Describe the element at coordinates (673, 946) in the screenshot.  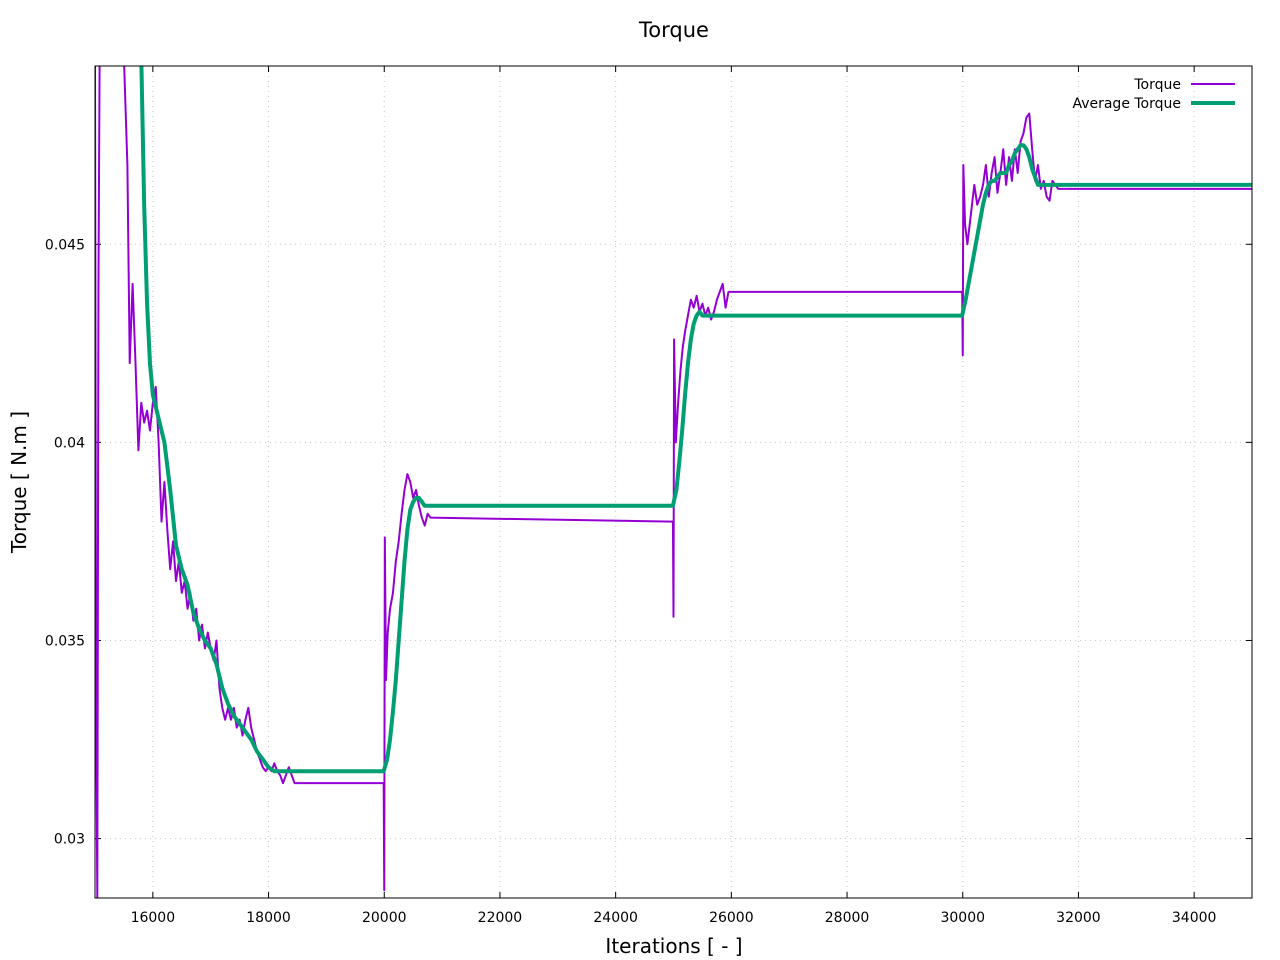
I see `x-axis-label: Iterations [ - ]` at that location.